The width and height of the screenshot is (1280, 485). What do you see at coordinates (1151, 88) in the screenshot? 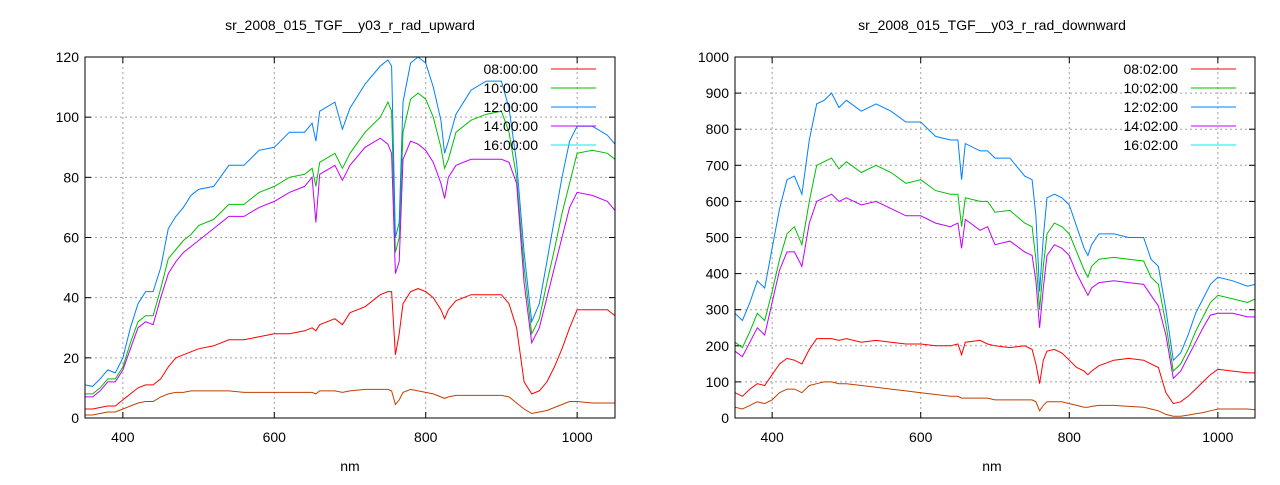
I see `legend-label: 10:02:00` at bounding box center [1151, 88].